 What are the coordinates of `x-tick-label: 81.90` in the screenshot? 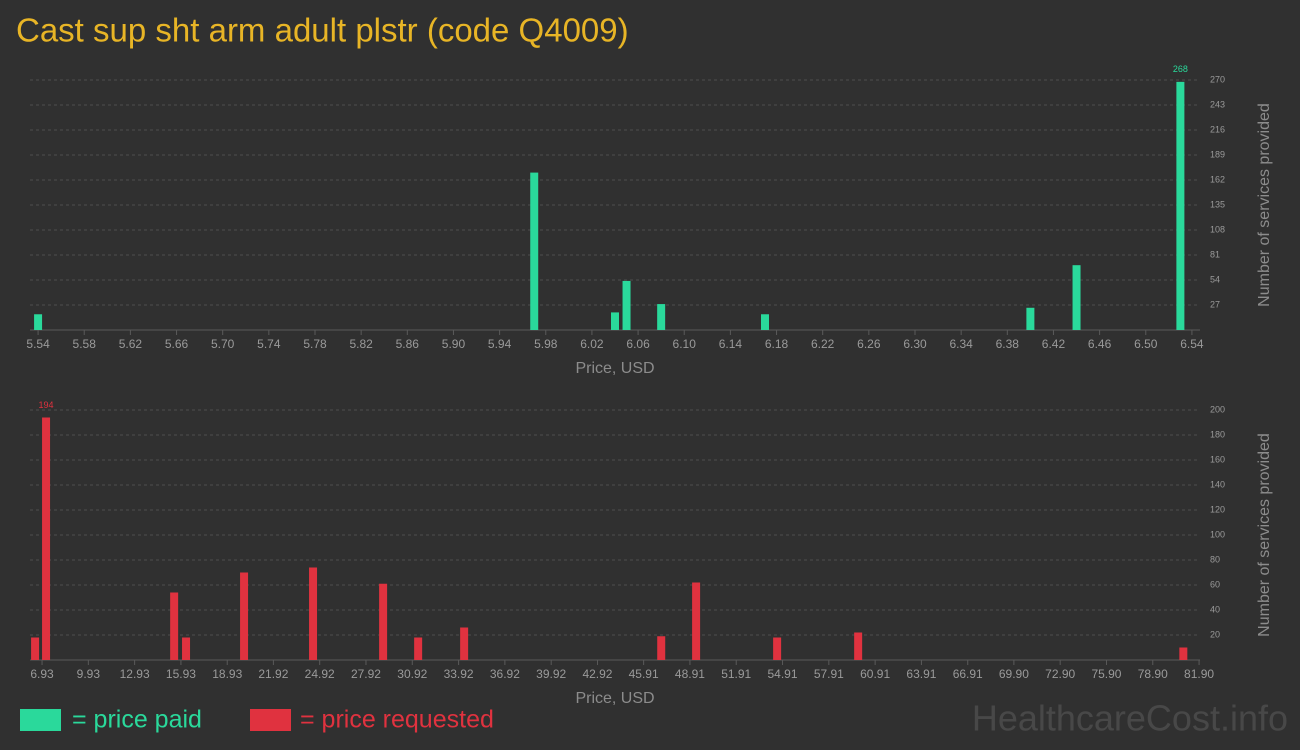 It's located at (1199, 674).